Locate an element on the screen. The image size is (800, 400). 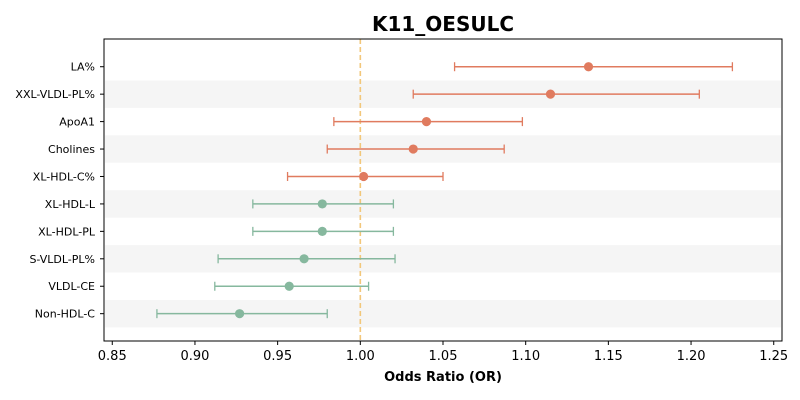
y-tick-label: LA% is located at coordinates (83, 67).